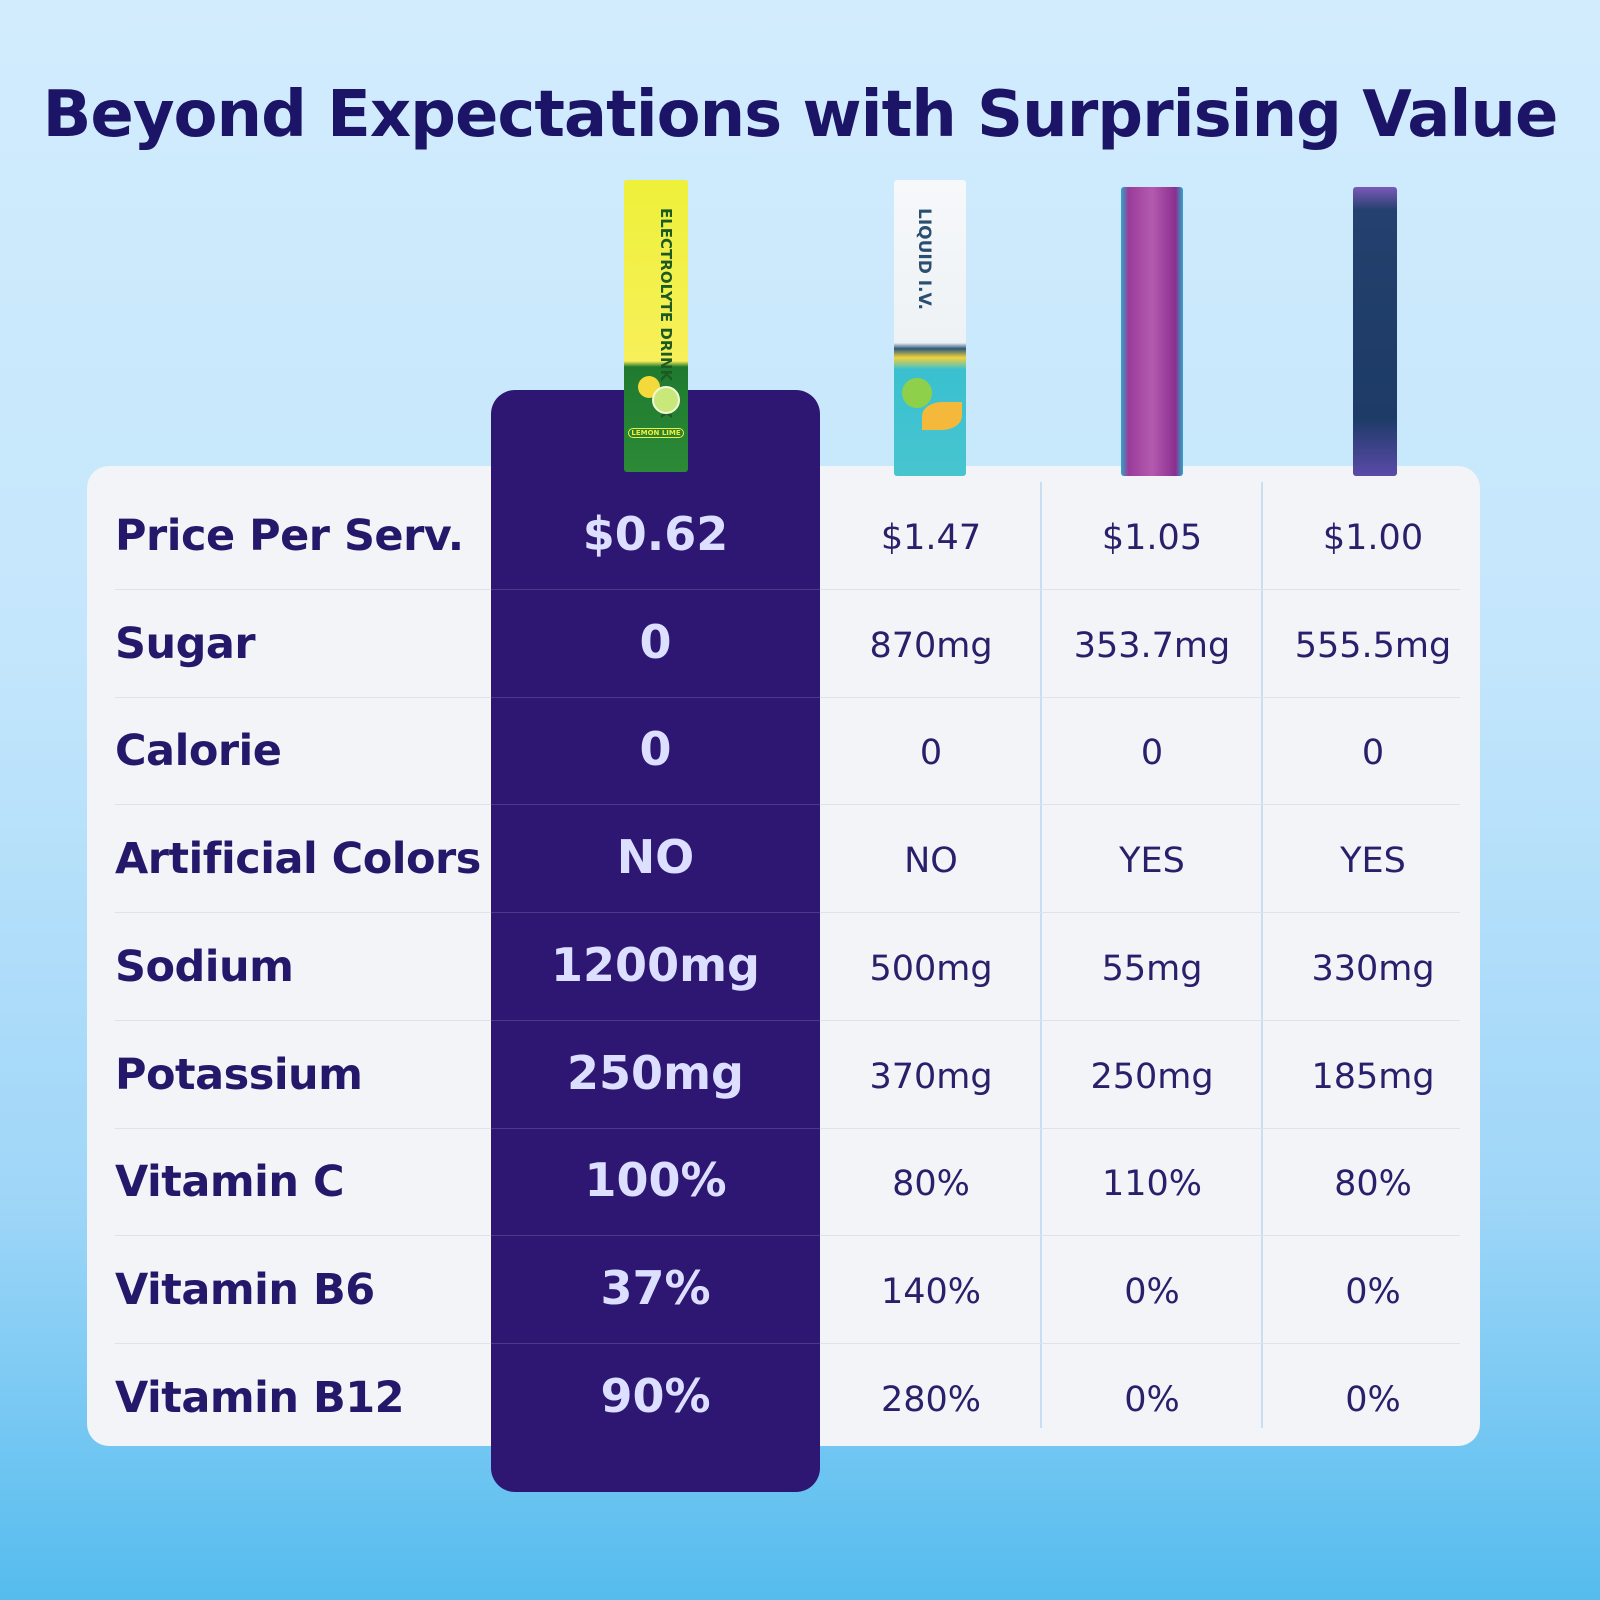 This screenshot has height=1600, width=1600. I want to click on competitor-value: 555.5mg, so click(1373, 645).